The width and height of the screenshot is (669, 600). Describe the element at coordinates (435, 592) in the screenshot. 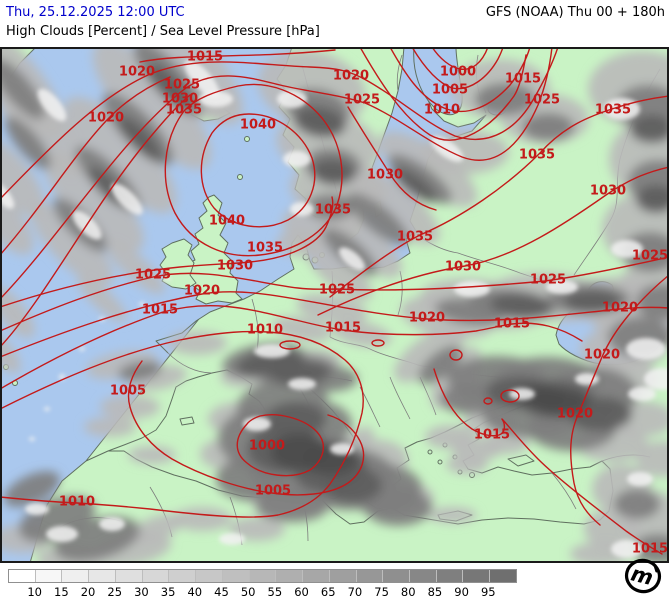

I see `legend-tick-label: 85` at that location.